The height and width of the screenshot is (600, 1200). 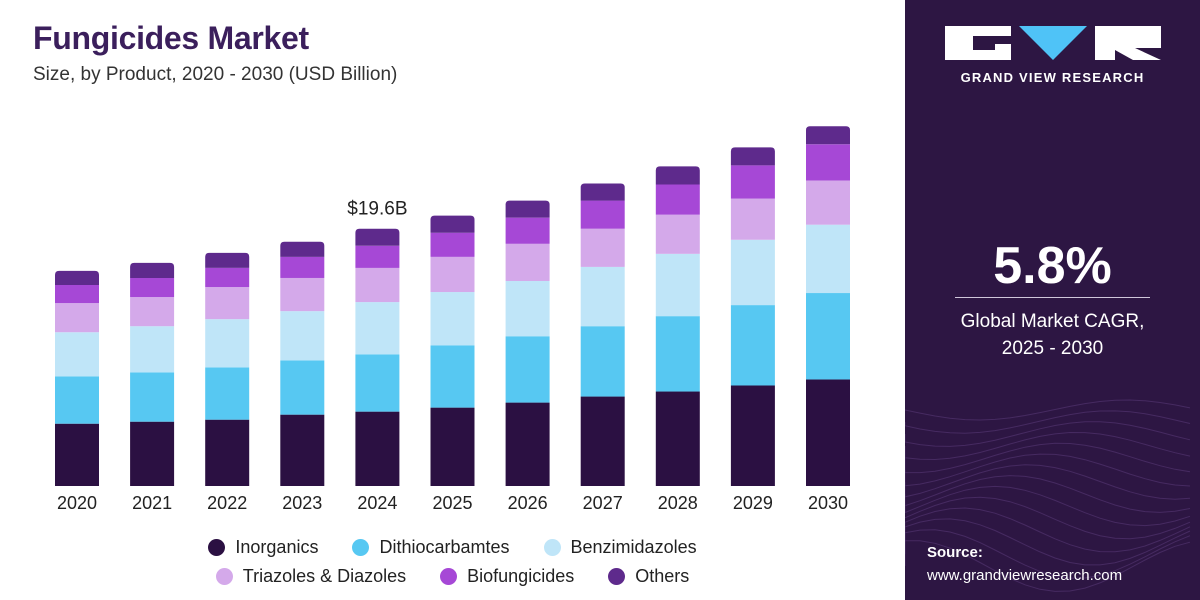 What do you see at coordinates (1052, 335) in the screenshot?
I see `cagr-label: Global Market CAGR, 2025 - 2030` at bounding box center [1052, 335].